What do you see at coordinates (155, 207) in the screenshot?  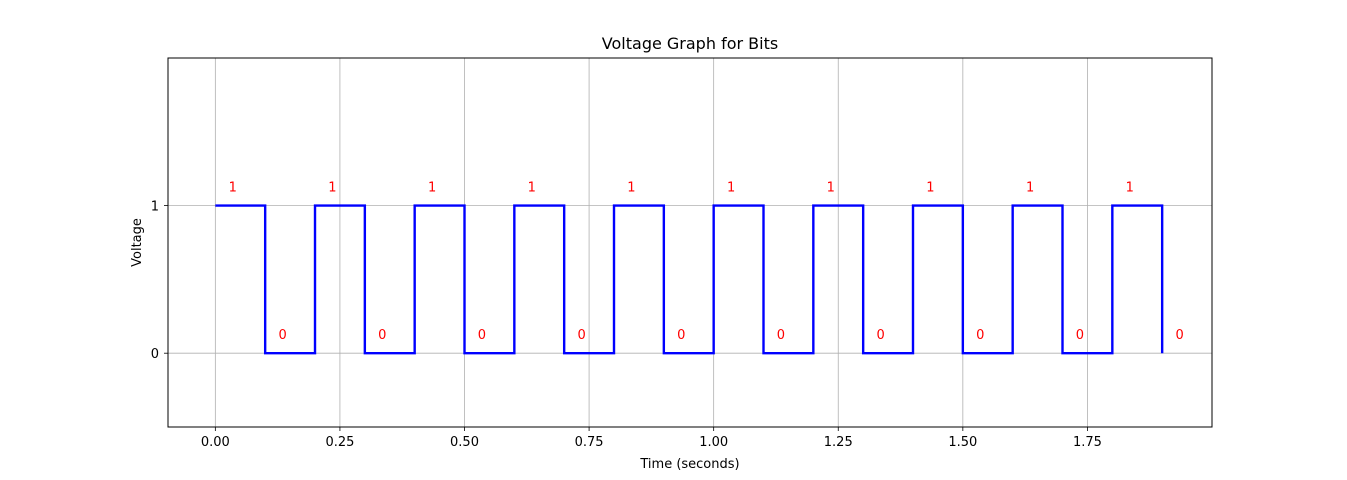 I see `y-tick-label: 1` at bounding box center [155, 207].